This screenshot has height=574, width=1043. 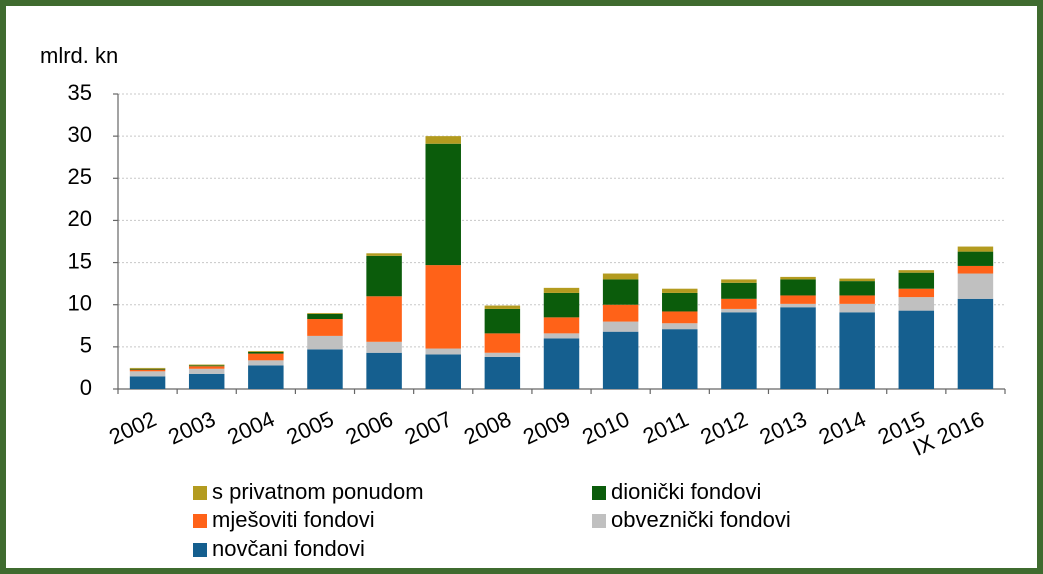 What do you see at coordinates (80, 303) in the screenshot?
I see `y-tick-label: 10` at bounding box center [80, 303].